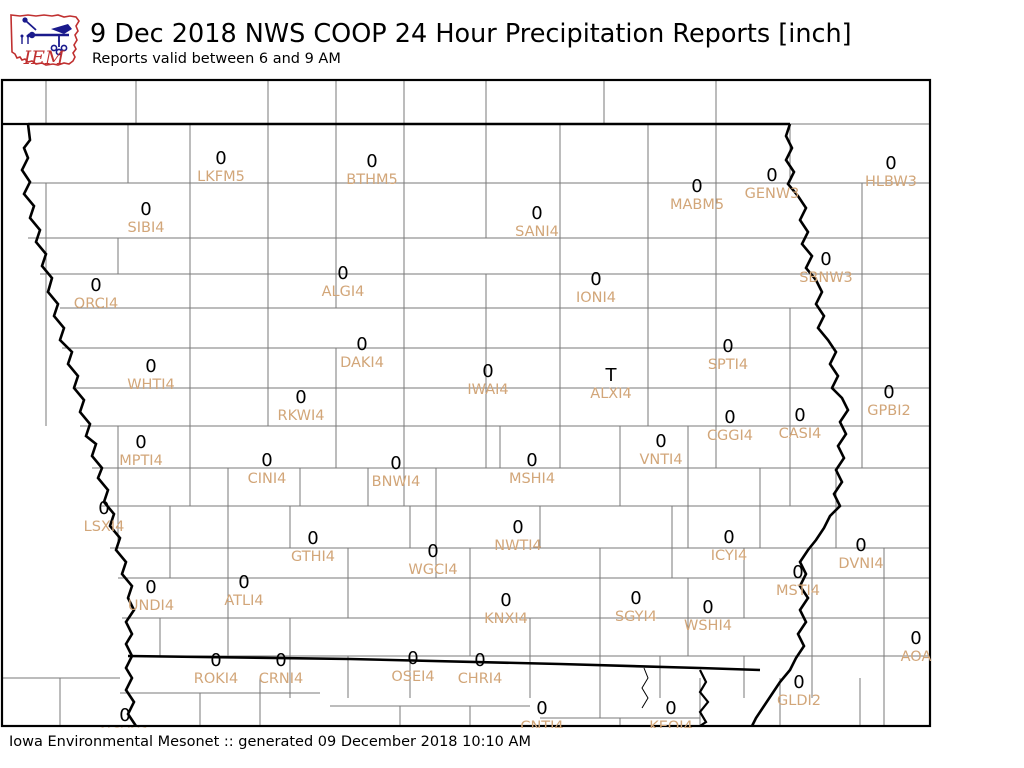 The width and height of the screenshot is (1024, 768). What do you see at coordinates (480, 679) in the screenshot?
I see `station-id-label: CHRI4` at bounding box center [480, 679].